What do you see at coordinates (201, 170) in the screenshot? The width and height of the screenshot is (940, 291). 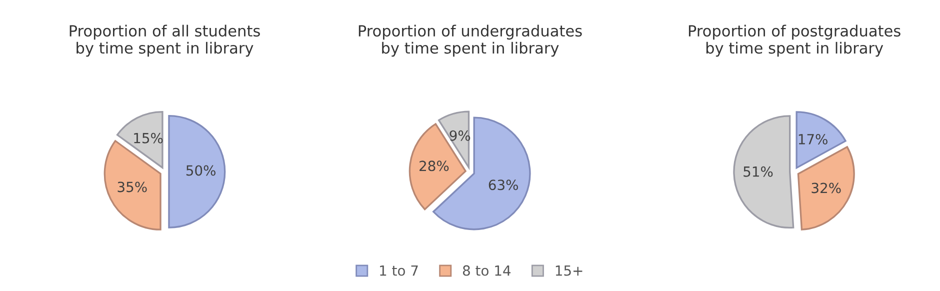 I see `data-label: 50%` at bounding box center [201, 170].